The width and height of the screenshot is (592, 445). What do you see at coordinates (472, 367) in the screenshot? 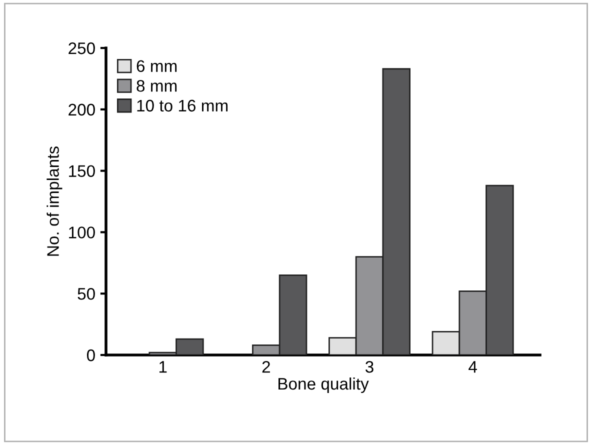
I see `x-tick-label: 4` at bounding box center [472, 367].